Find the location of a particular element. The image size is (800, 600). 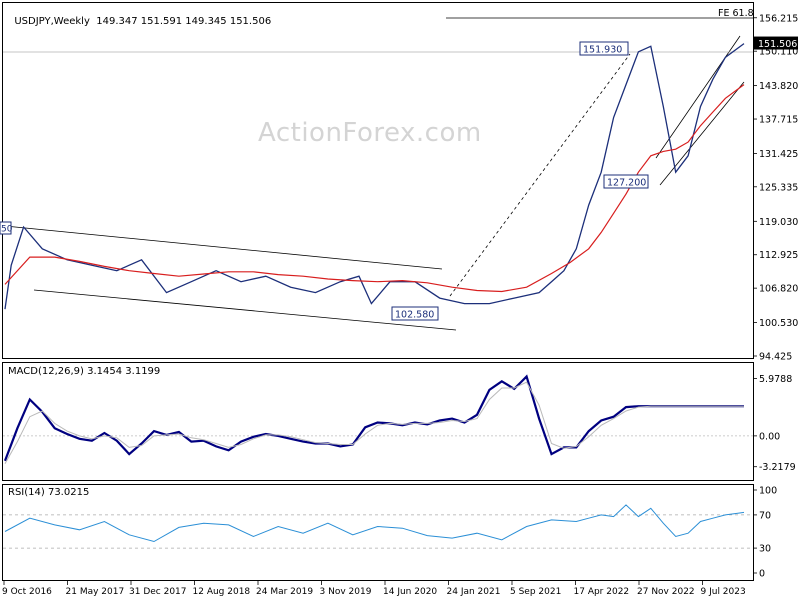

price-y-tick-label: 137.715 is located at coordinates (778, 120).